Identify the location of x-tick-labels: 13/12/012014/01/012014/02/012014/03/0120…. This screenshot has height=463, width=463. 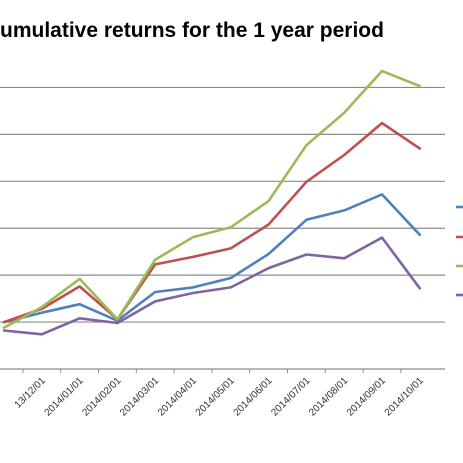
(220, 396).